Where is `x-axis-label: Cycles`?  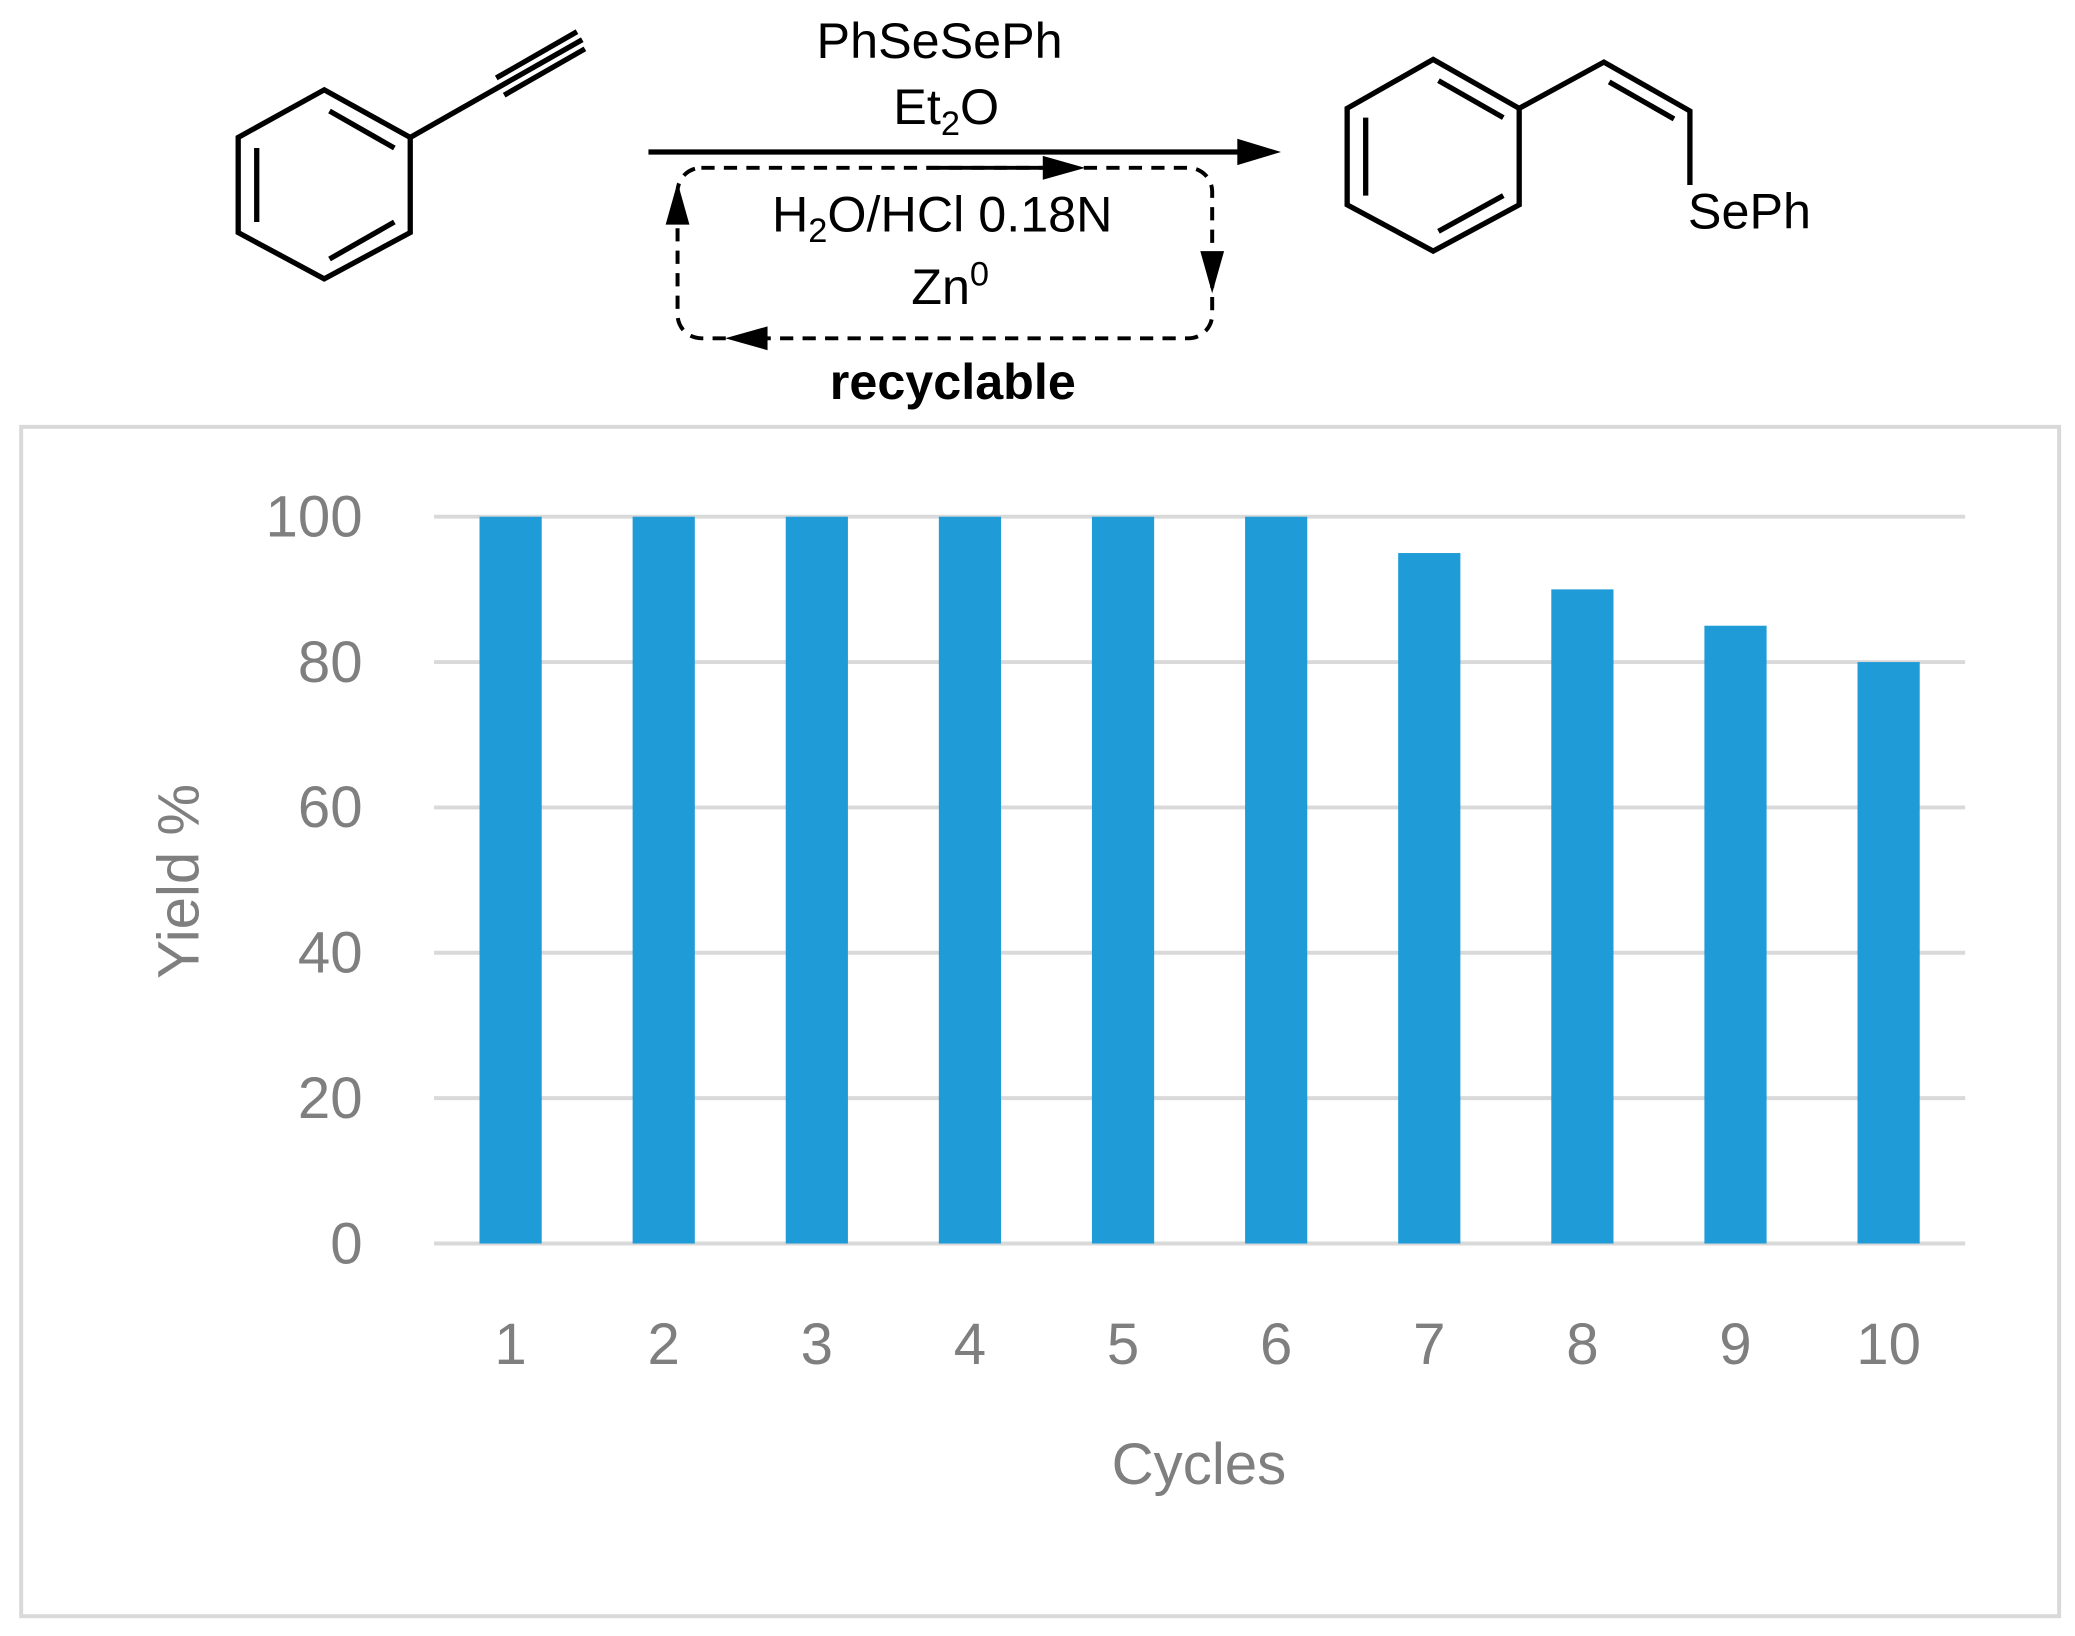 x-axis-label: Cycles is located at coordinates (1199, 1464).